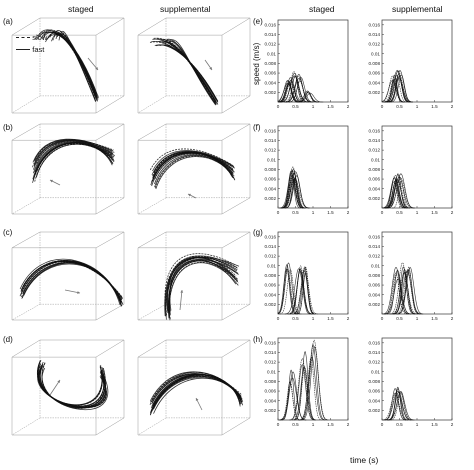 This screenshot has height=470, width=474. Describe the element at coordinates (452, 424) in the screenshot. I see `panel-h-supplemental-xtick-label: 2` at that location.